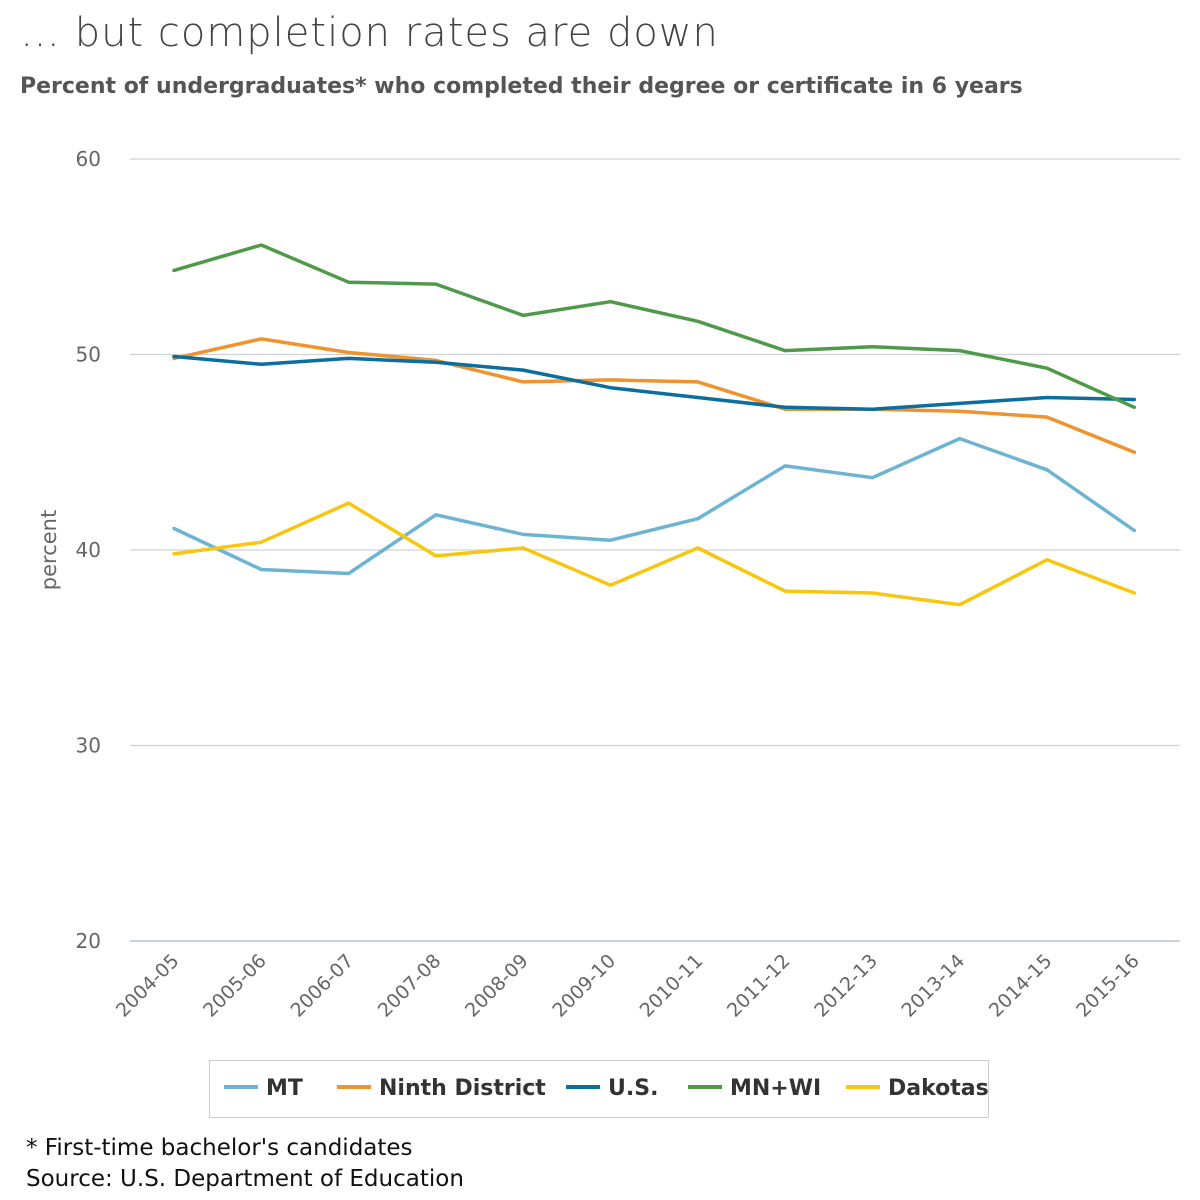 Image resolution: width=1200 pixels, height=1200 pixels. What do you see at coordinates (88, 941) in the screenshot?
I see `y-tick-label: 20` at bounding box center [88, 941].